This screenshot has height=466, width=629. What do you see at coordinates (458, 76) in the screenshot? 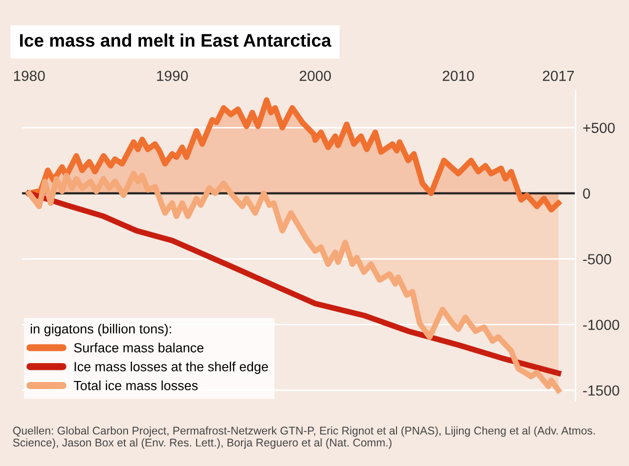
I see `x-tick-label: 2010` at bounding box center [458, 76].